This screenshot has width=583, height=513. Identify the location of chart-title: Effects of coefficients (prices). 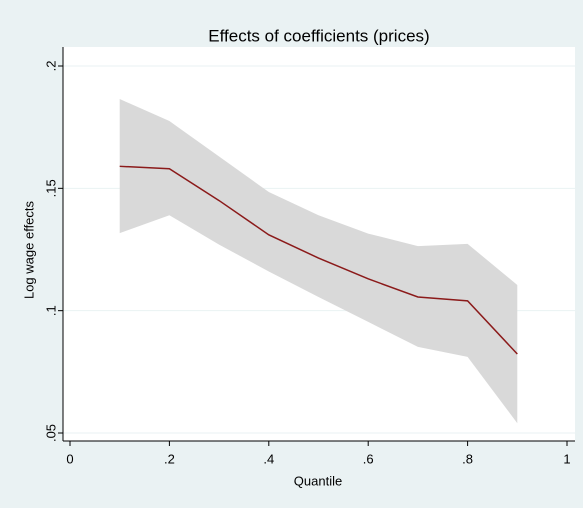
(318, 35).